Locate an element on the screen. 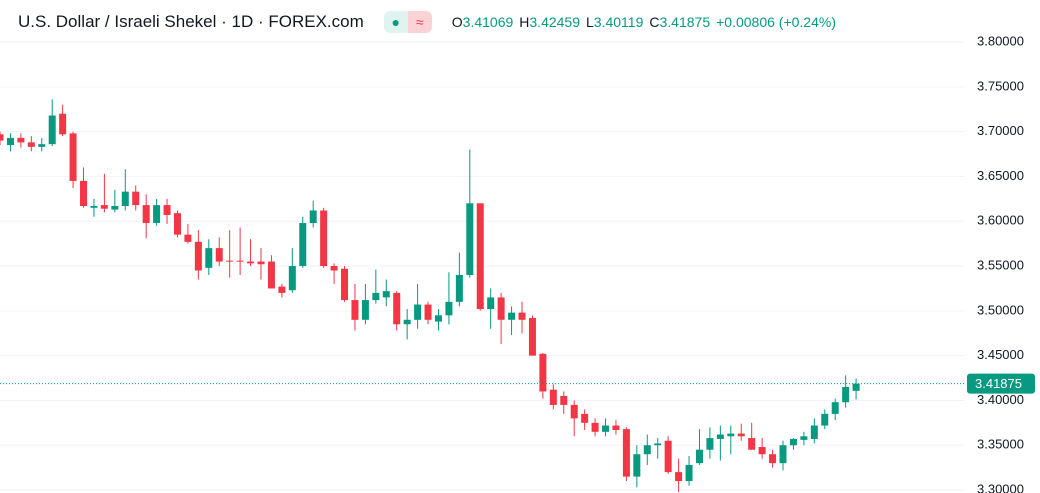  y-tick-label: 3.60000 is located at coordinates (1000, 220).